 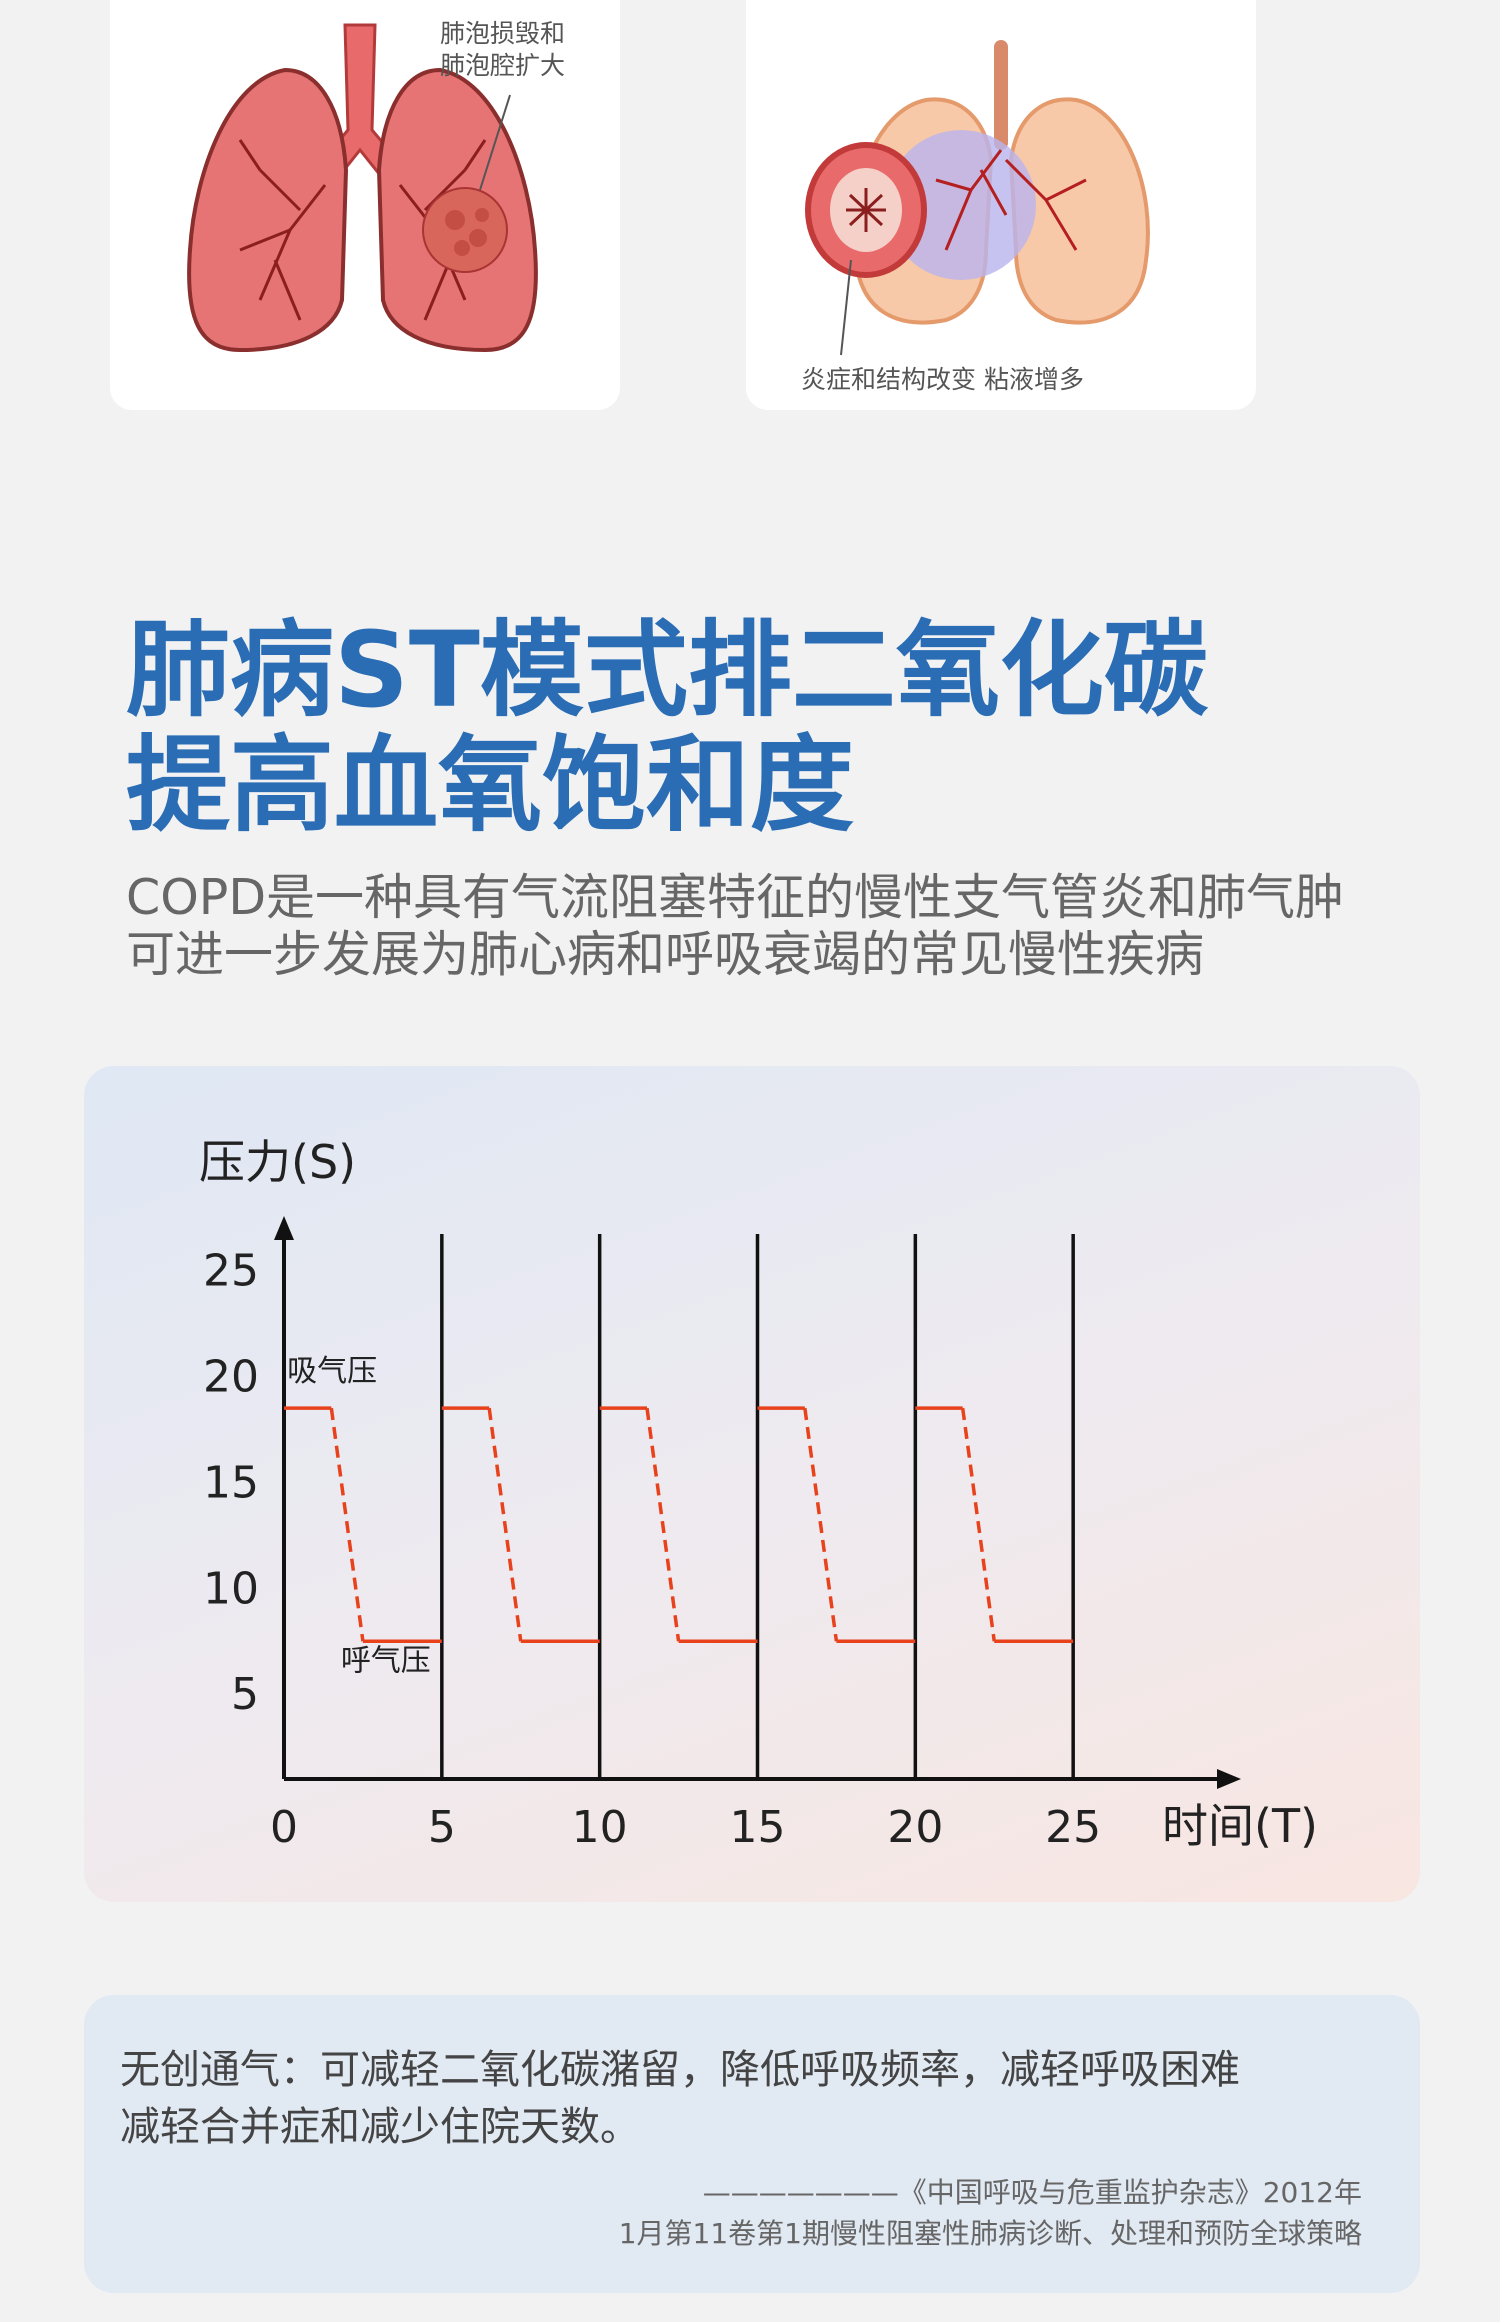 What do you see at coordinates (665, 954) in the screenshot?
I see `subtitle-line-2: 可进一步发展为肺心病和呼吸衰竭的常见慢性疾病` at bounding box center [665, 954].